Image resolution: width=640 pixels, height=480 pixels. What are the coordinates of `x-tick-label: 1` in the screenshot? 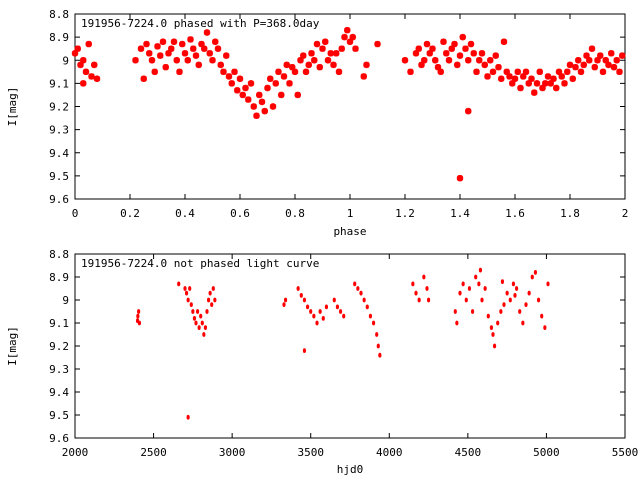 It's located at (350, 213).